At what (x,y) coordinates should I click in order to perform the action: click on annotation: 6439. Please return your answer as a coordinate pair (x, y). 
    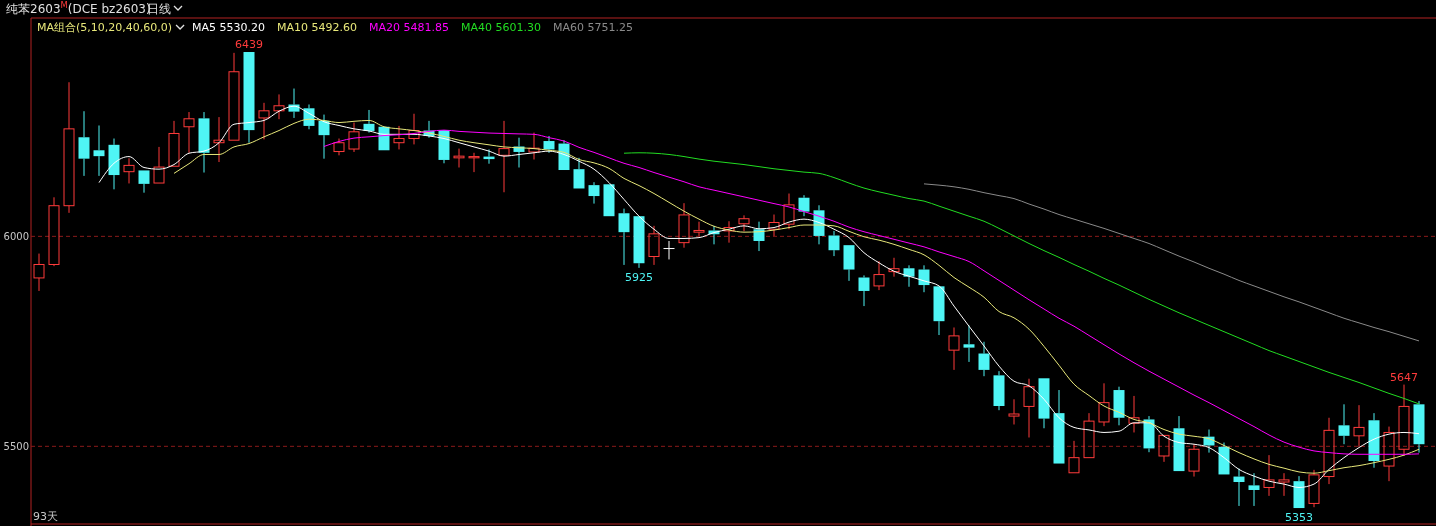
    Looking at the image, I should click on (249, 45).